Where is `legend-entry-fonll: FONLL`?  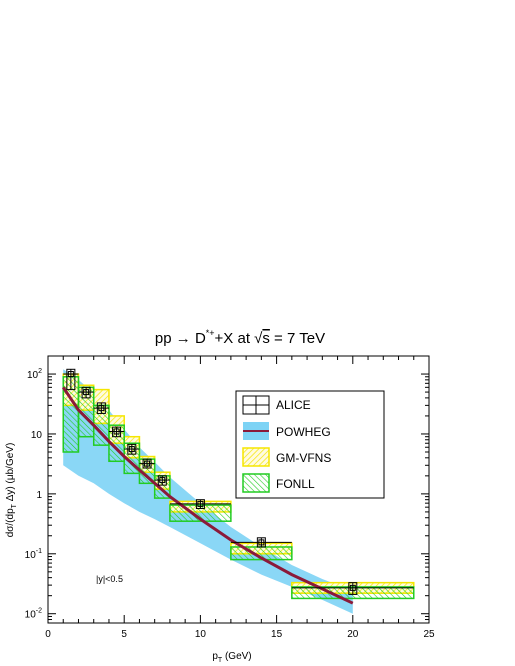 legend-entry-fonll: FONLL is located at coordinates (278, 483).